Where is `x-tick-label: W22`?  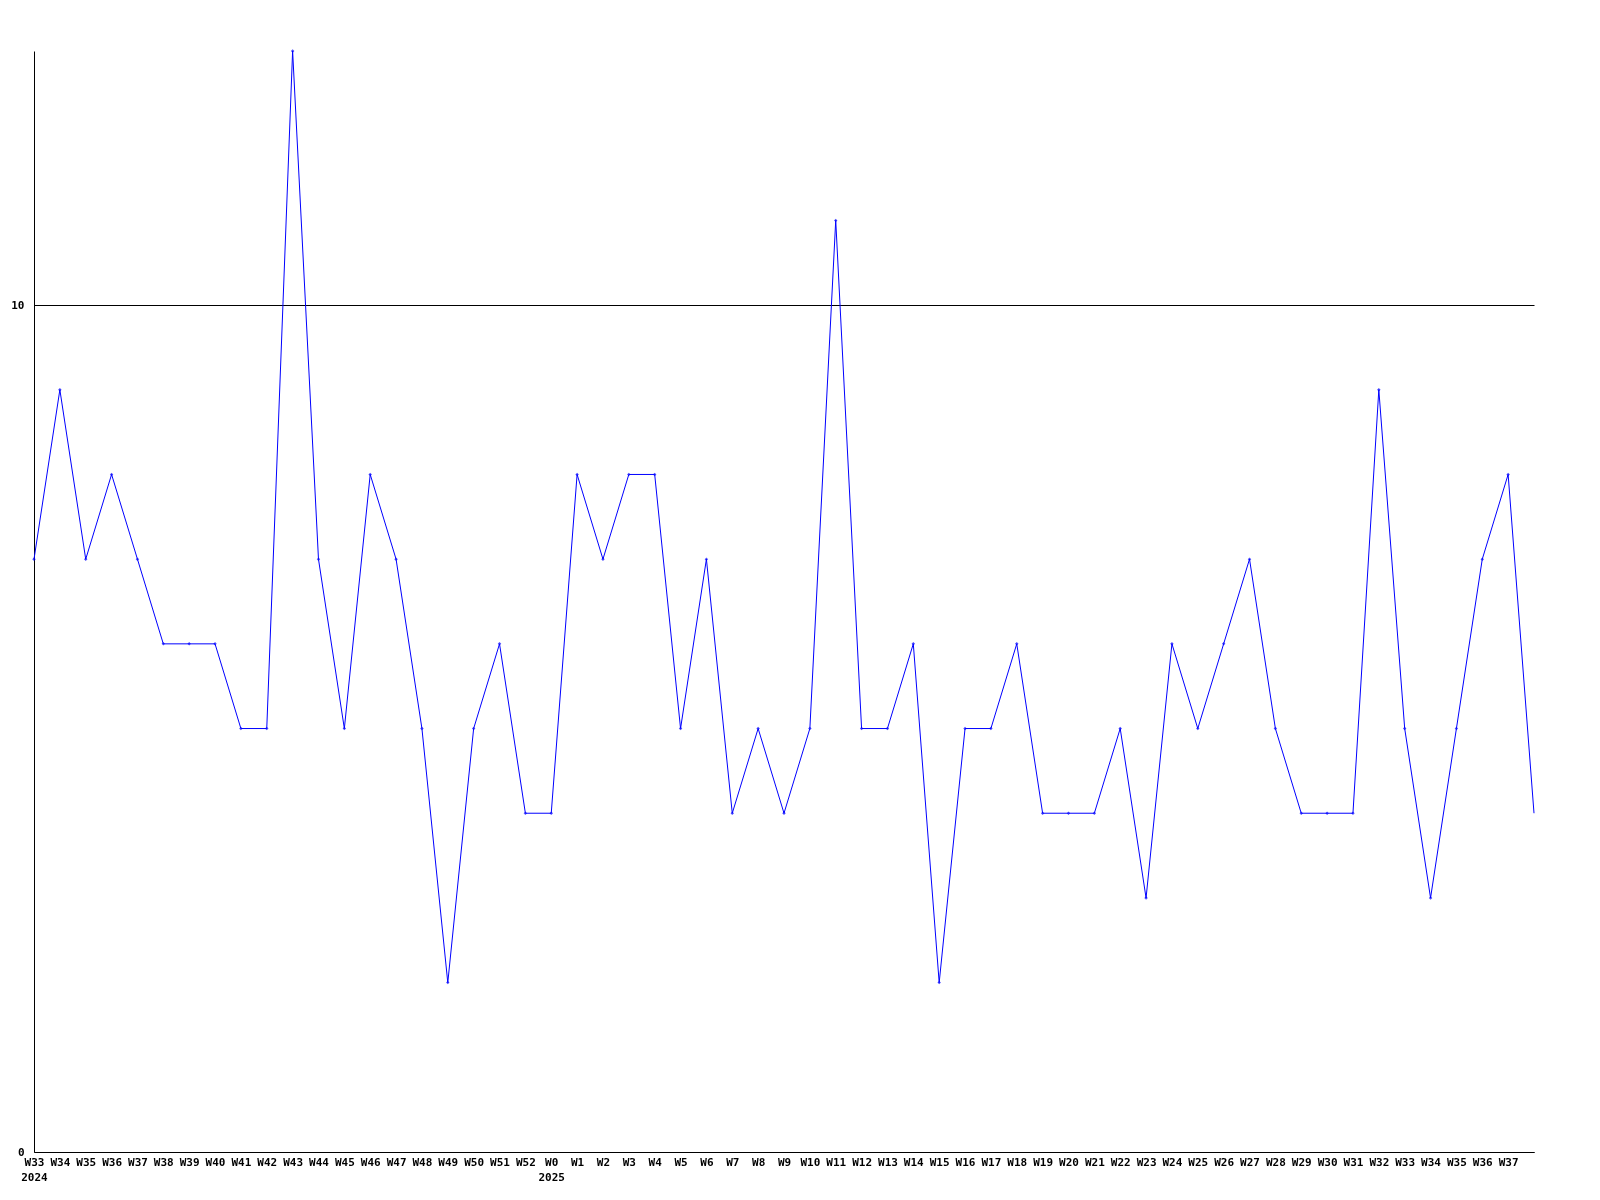
x-tick-label: W22 is located at coordinates (1120, 1162).